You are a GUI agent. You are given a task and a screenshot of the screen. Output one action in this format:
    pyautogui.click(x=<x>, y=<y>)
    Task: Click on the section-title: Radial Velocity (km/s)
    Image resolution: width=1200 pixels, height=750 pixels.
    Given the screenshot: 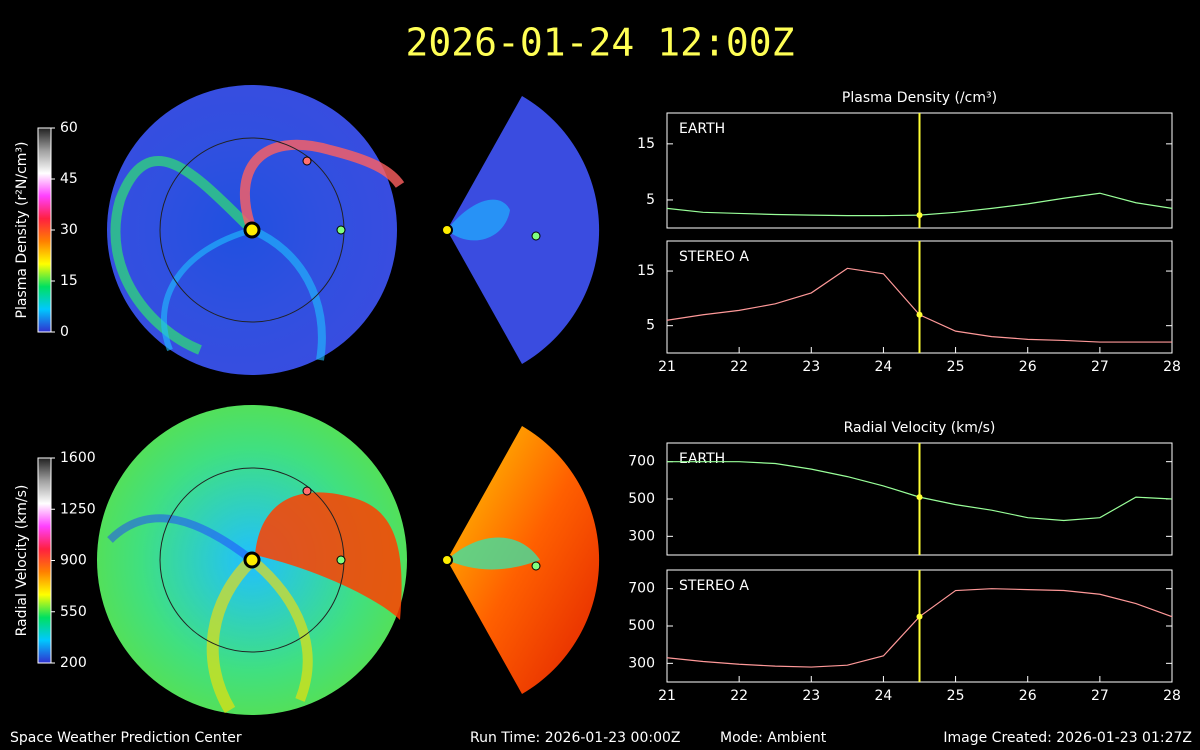 What is the action you would take?
    pyautogui.click(x=920, y=428)
    